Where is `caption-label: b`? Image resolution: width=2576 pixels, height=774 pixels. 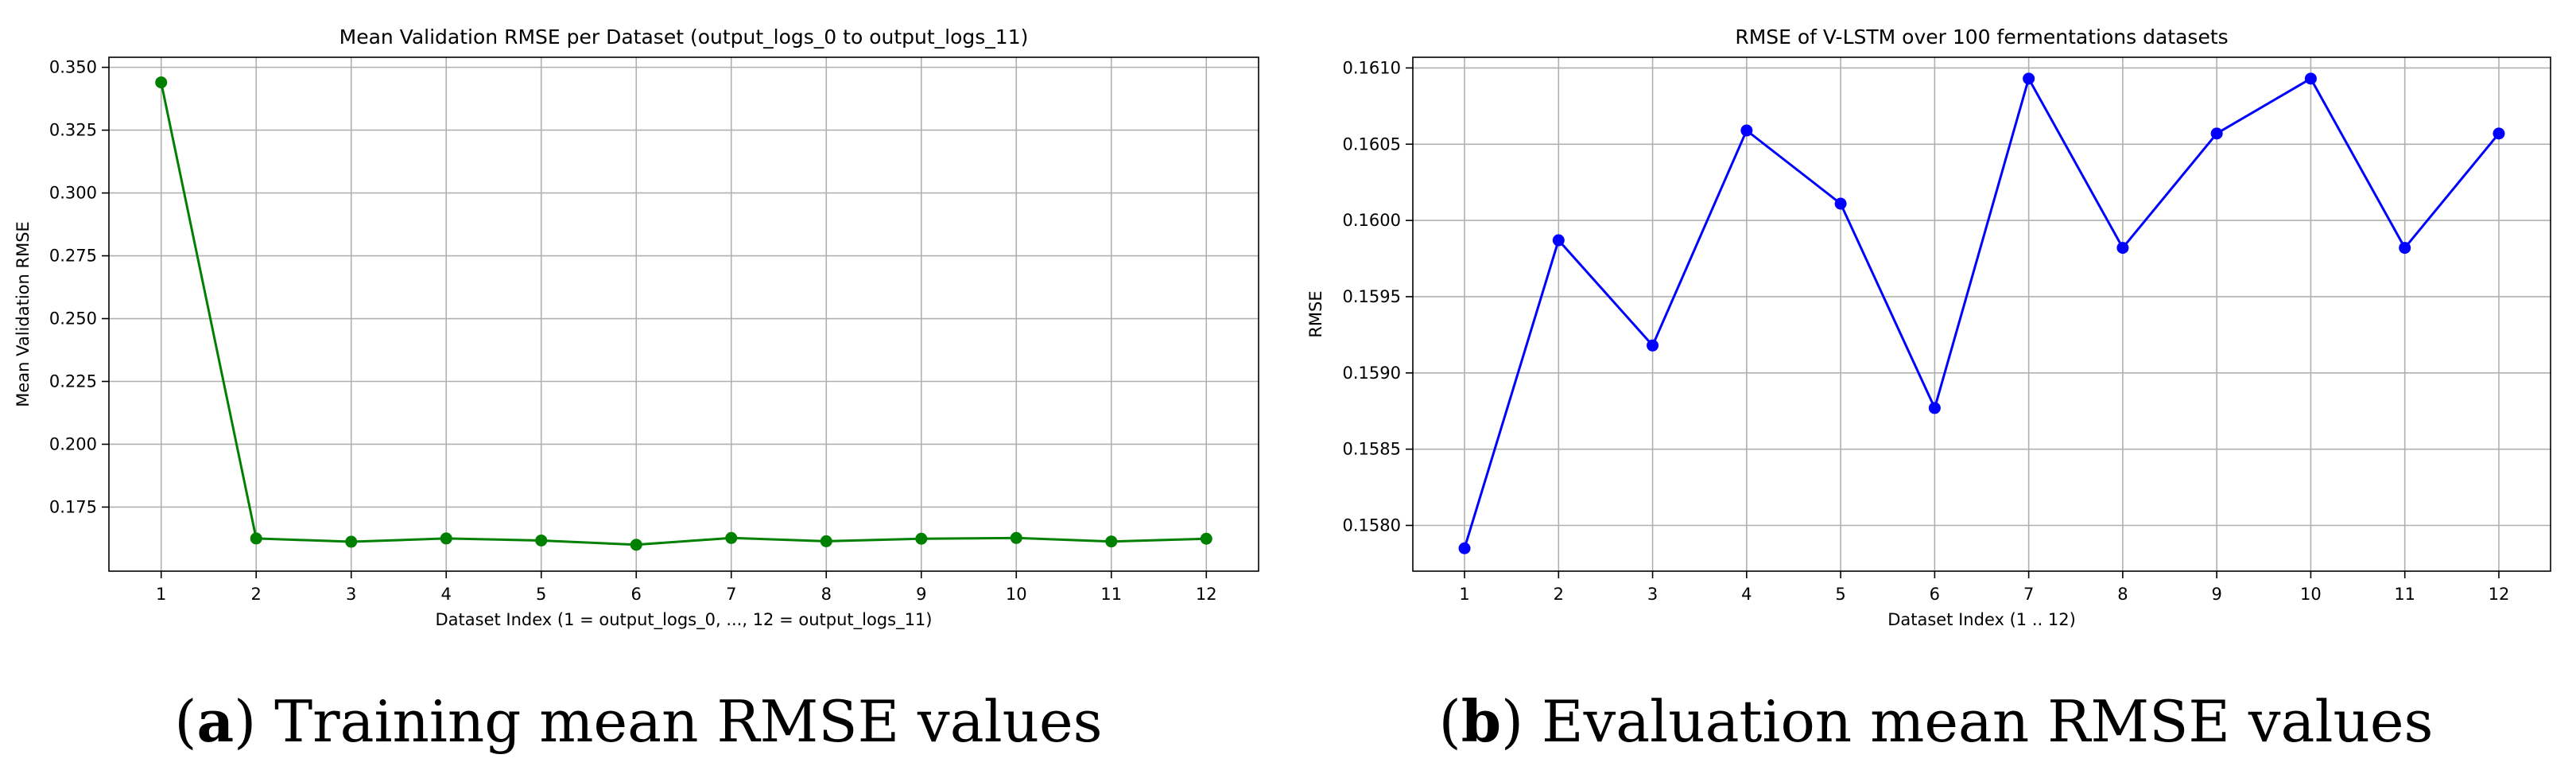
caption-label: b is located at coordinates (1481, 721).